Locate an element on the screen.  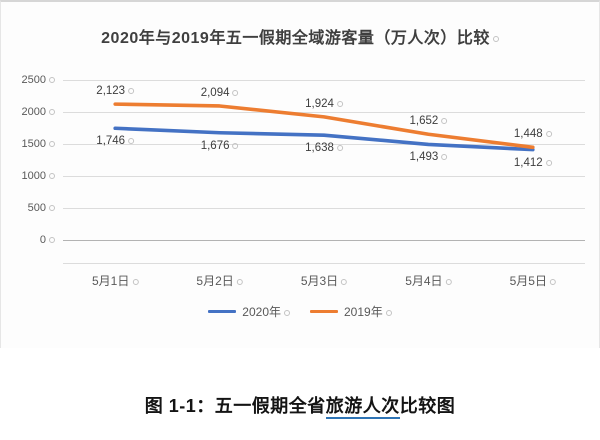
data-label: 1,676 is located at coordinates (220, 146).